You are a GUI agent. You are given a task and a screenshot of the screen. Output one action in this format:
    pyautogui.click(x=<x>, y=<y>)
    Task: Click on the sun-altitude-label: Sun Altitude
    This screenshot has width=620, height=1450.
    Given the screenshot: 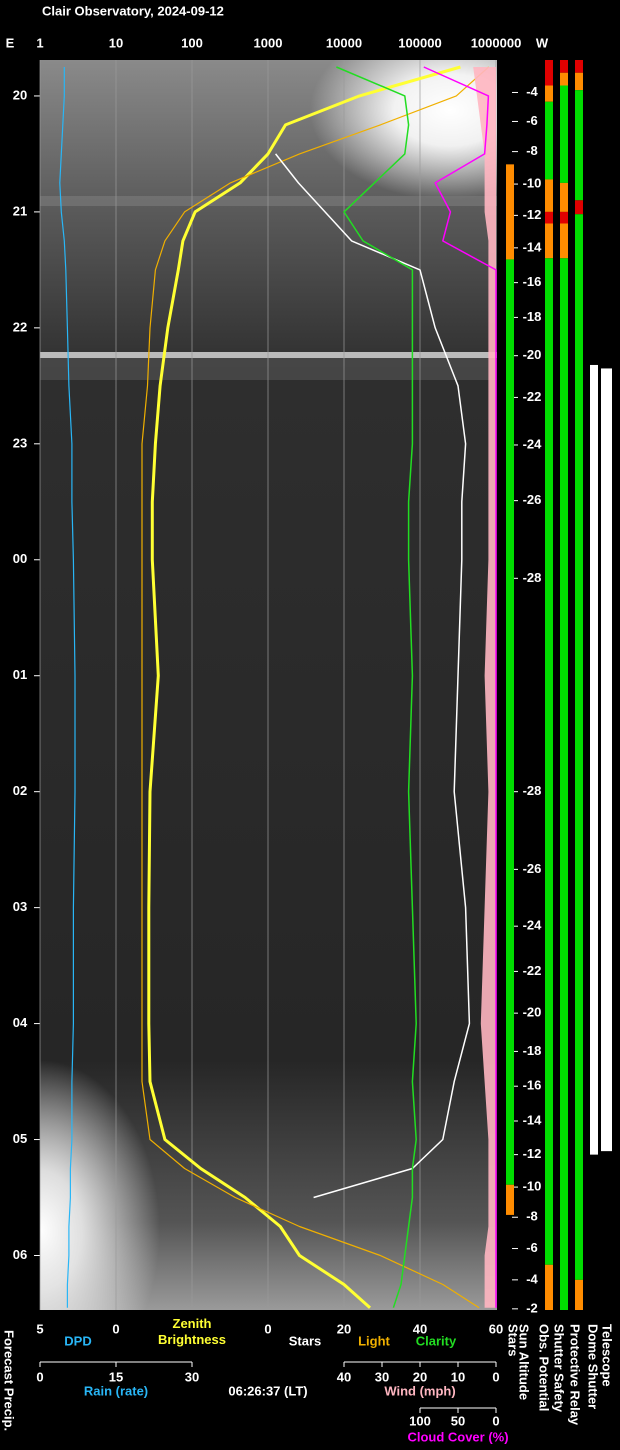 What is the action you would take?
    pyautogui.click(x=524, y=1362)
    